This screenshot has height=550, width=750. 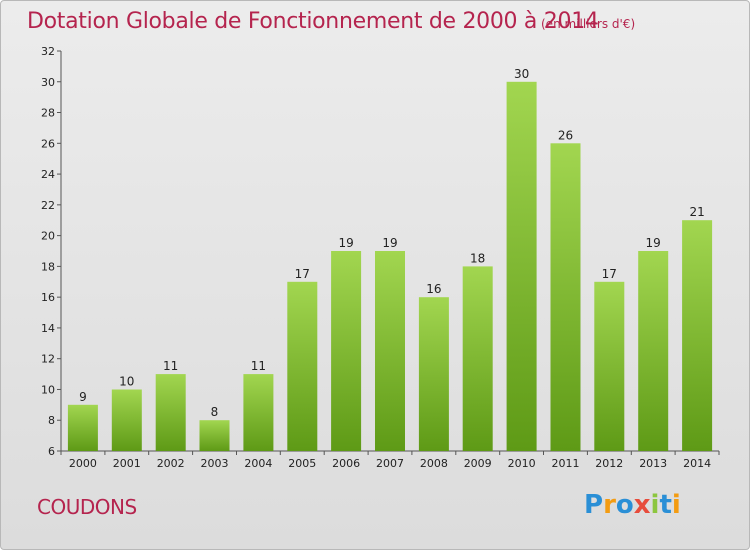 What do you see at coordinates (215, 463) in the screenshot?
I see `x-tick-label: 2003` at bounding box center [215, 463].